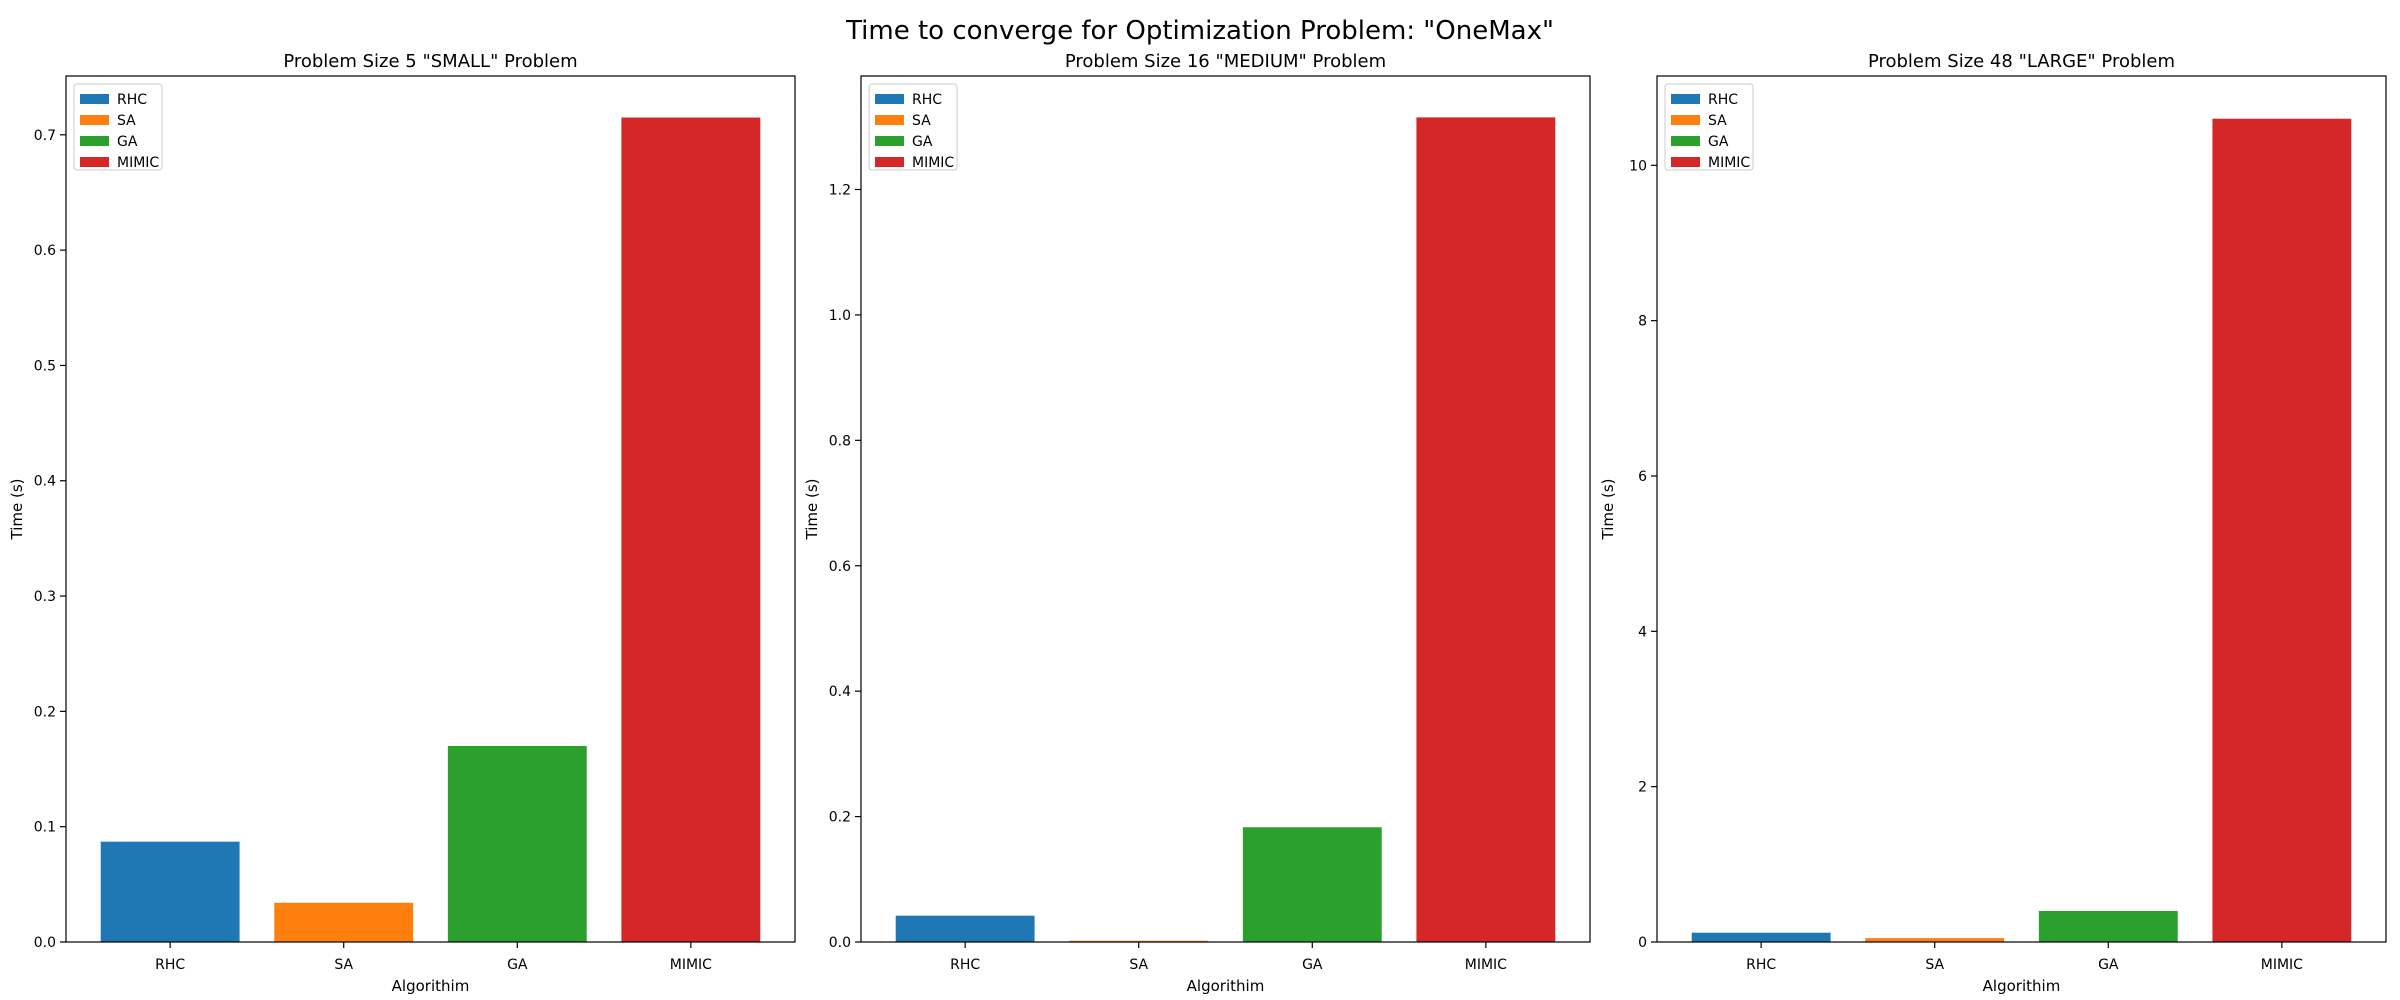 The image size is (2400, 1000). What do you see at coordinates (840, 316) in the screenshot?
I see `y-tick-label: 1.0` at bounding box center [840, 316].